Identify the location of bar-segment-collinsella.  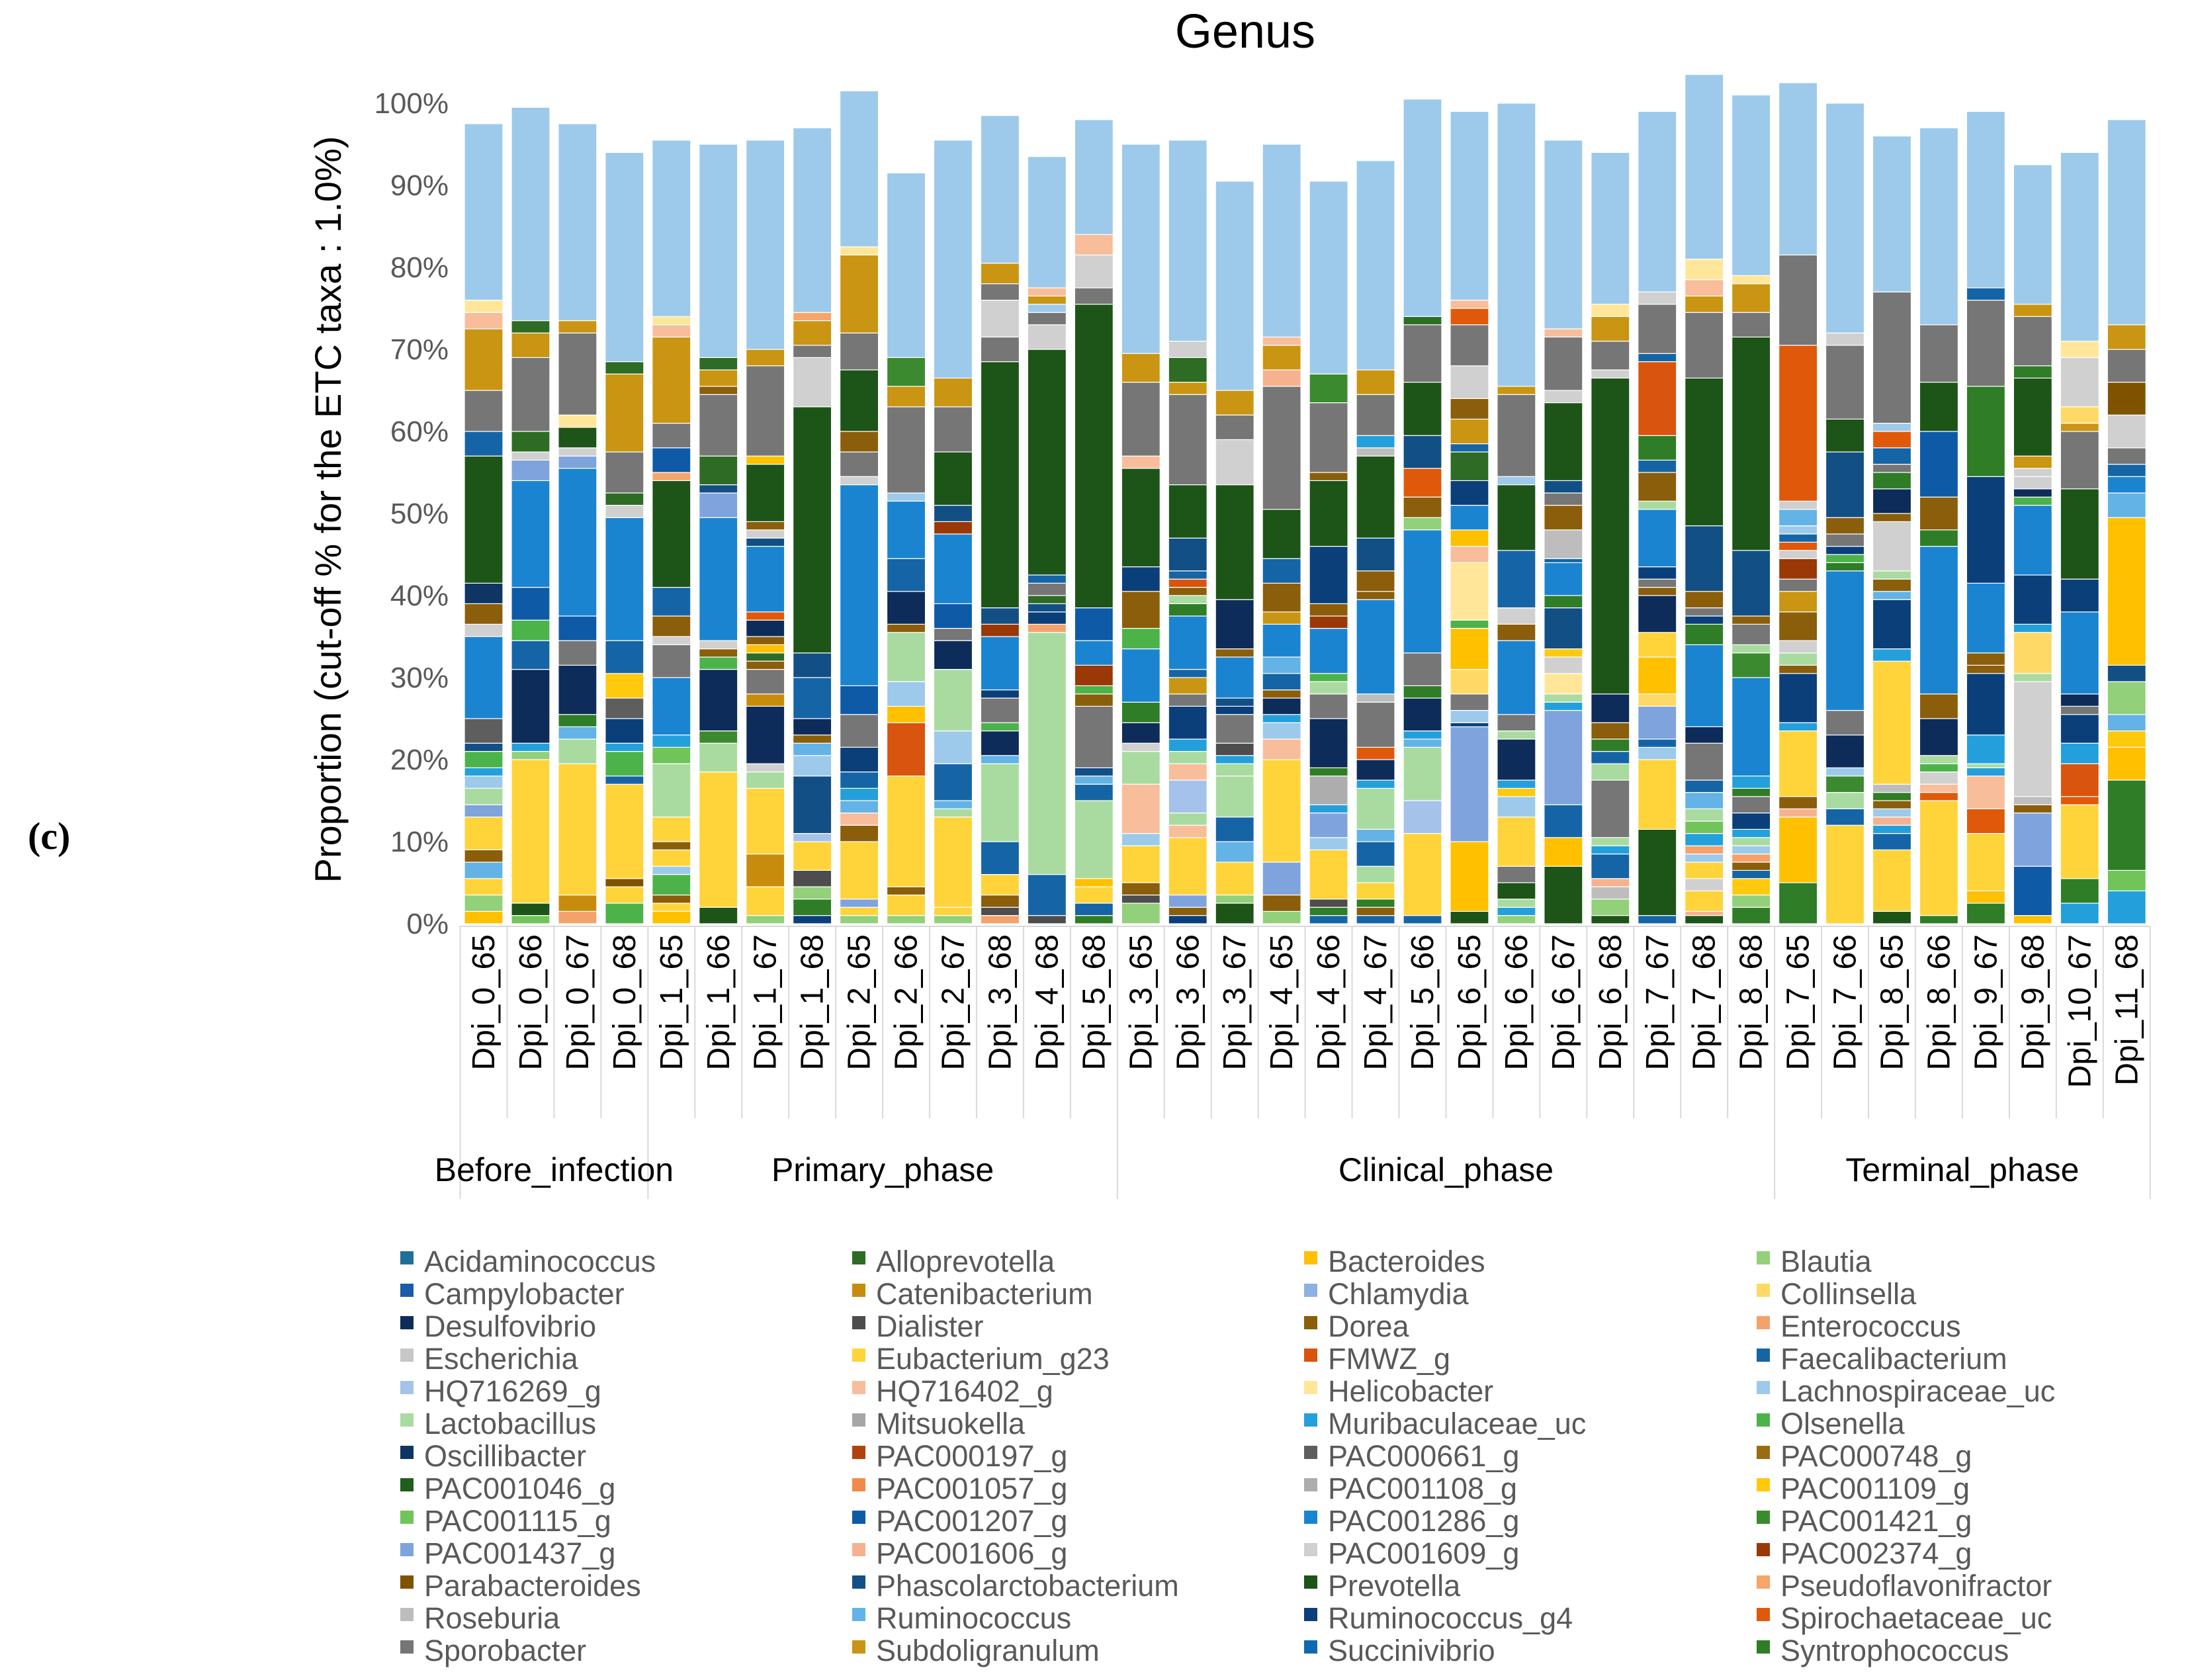
(2032, 653).